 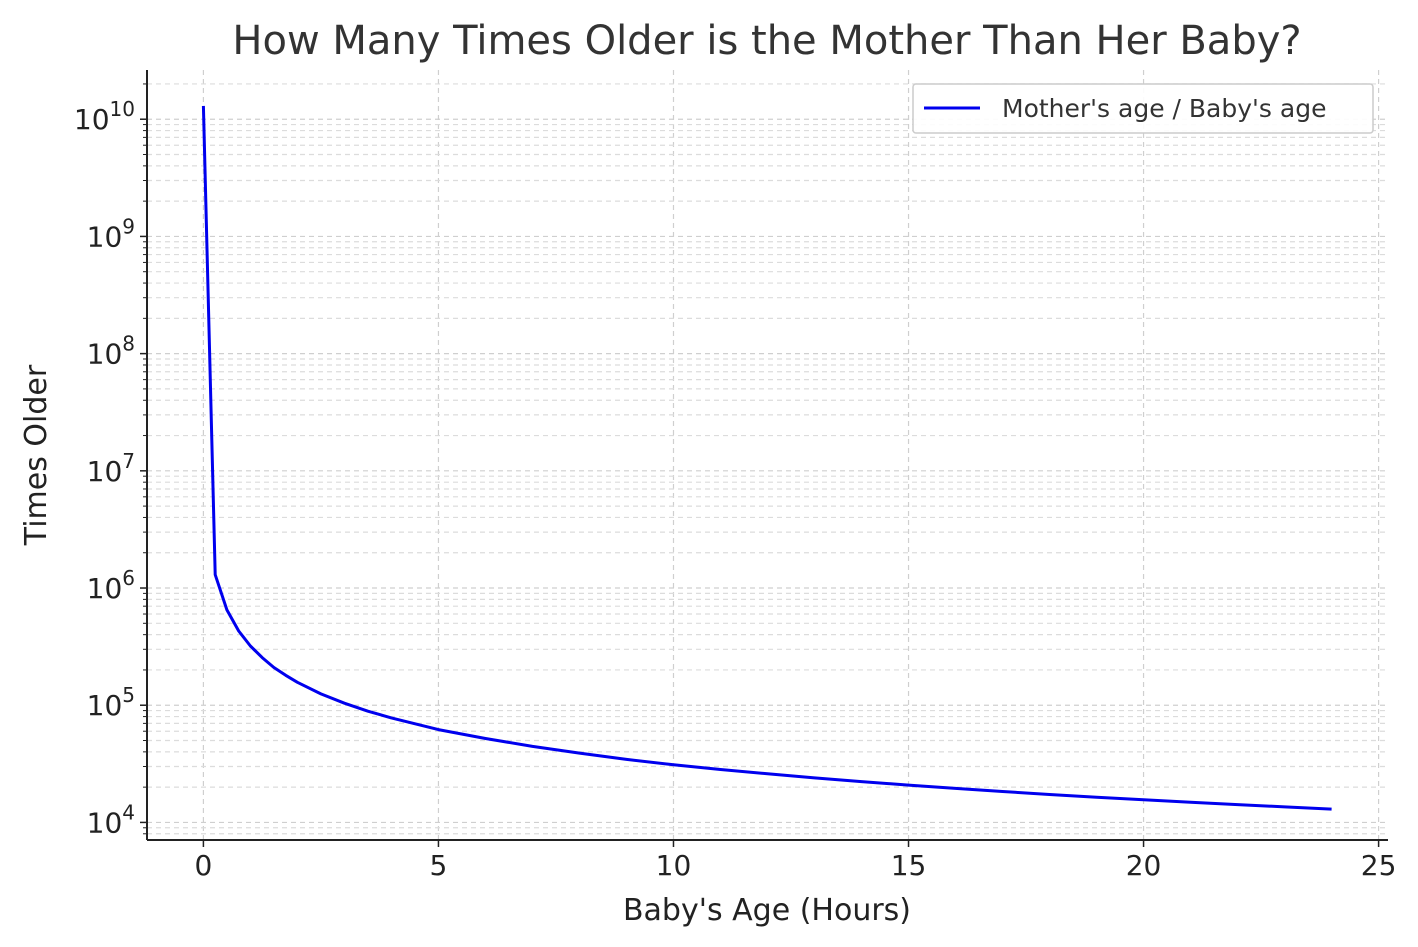 I want to click on x-tick-label: 25, so click(x=1379, y=865).